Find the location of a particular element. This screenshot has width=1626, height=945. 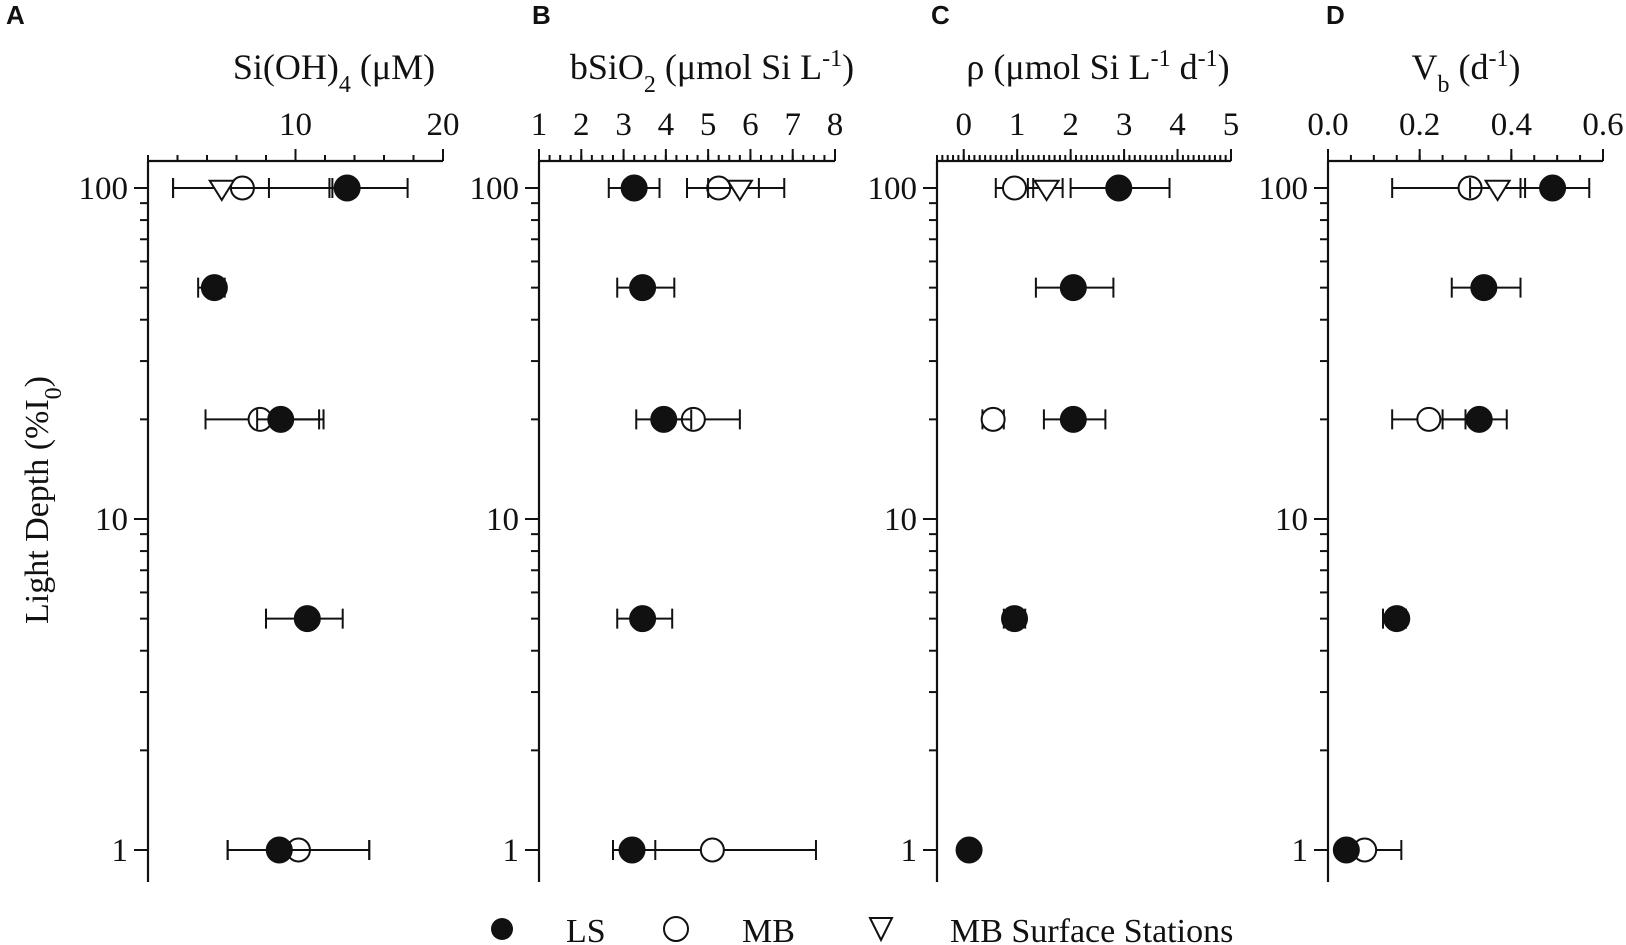

panel-c-y-tick-label: 1 is located at coordinates (909, 851).